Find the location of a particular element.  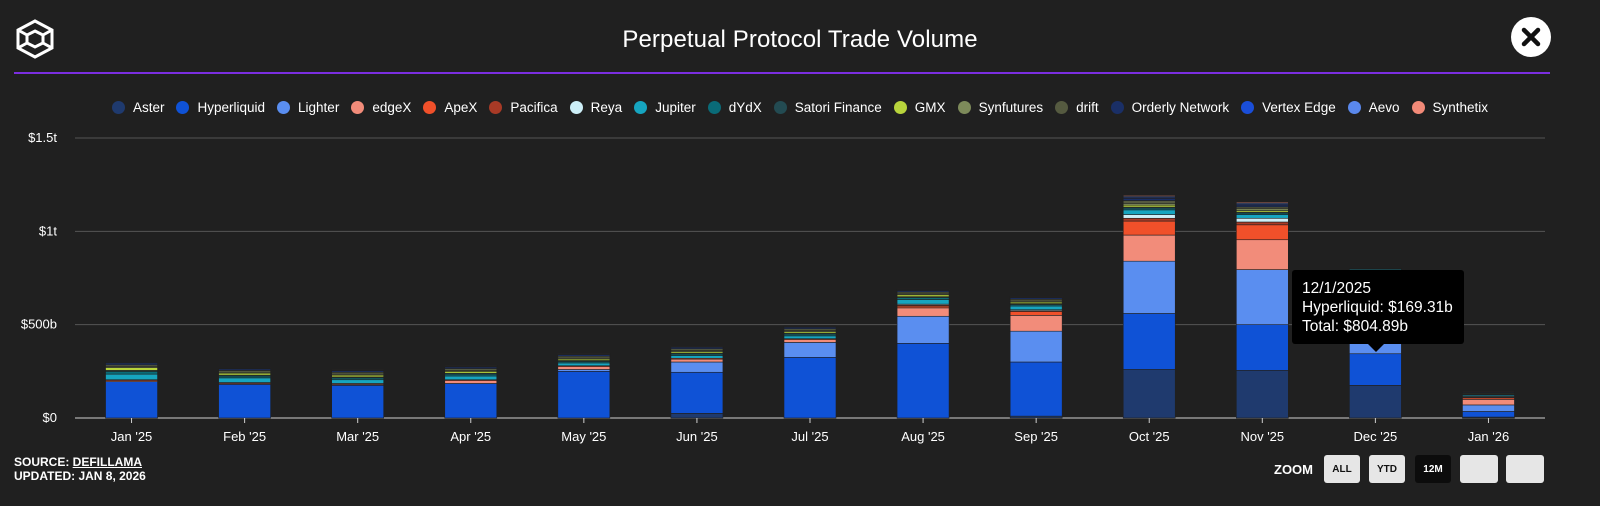

legend-item-reya: Reya is located at coordinates (595, 107).